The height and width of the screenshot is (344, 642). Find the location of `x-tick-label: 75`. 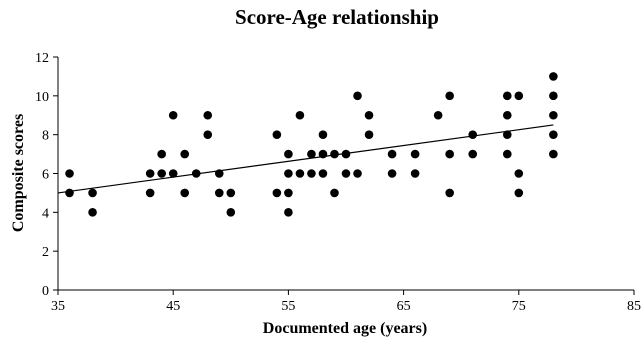

x-tick-label: 75 is located at coordinates (519, 306).